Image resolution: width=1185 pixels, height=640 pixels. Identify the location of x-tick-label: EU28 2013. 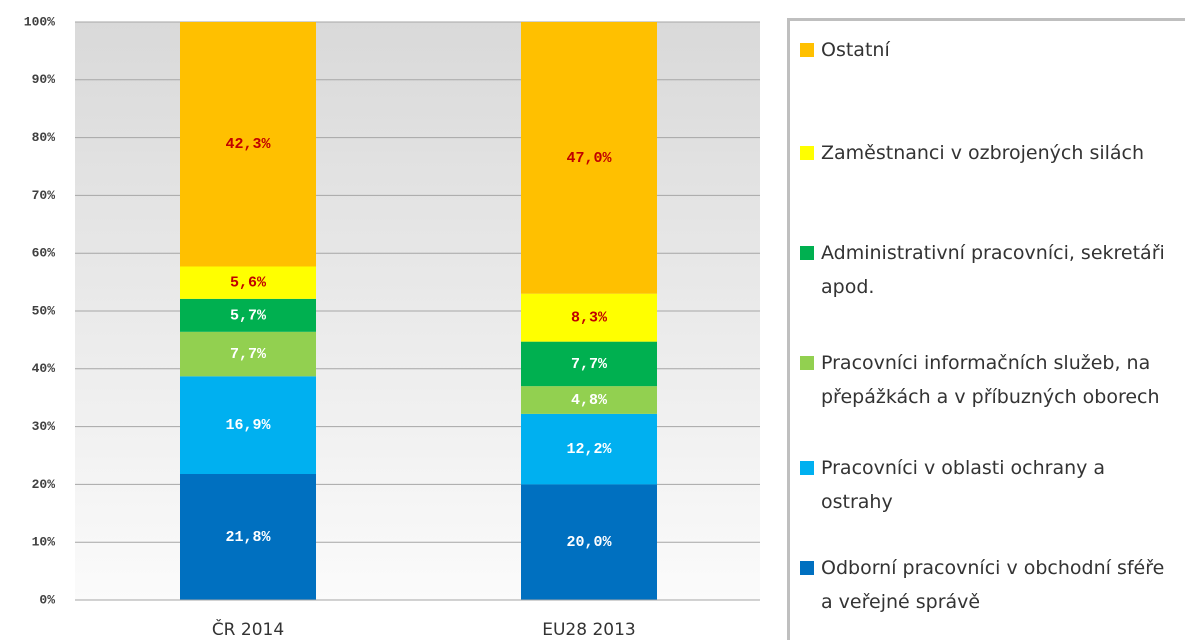
(588, 630).